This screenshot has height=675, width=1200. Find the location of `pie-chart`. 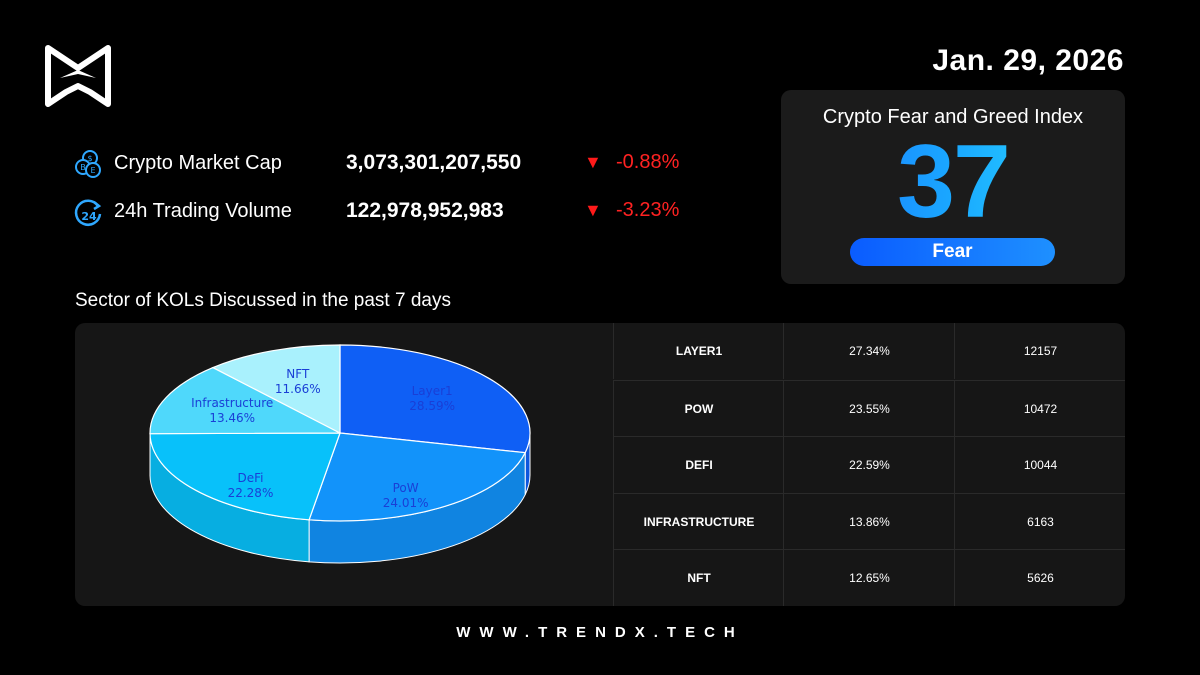

pie-chart is located at coordinates (340, 454).